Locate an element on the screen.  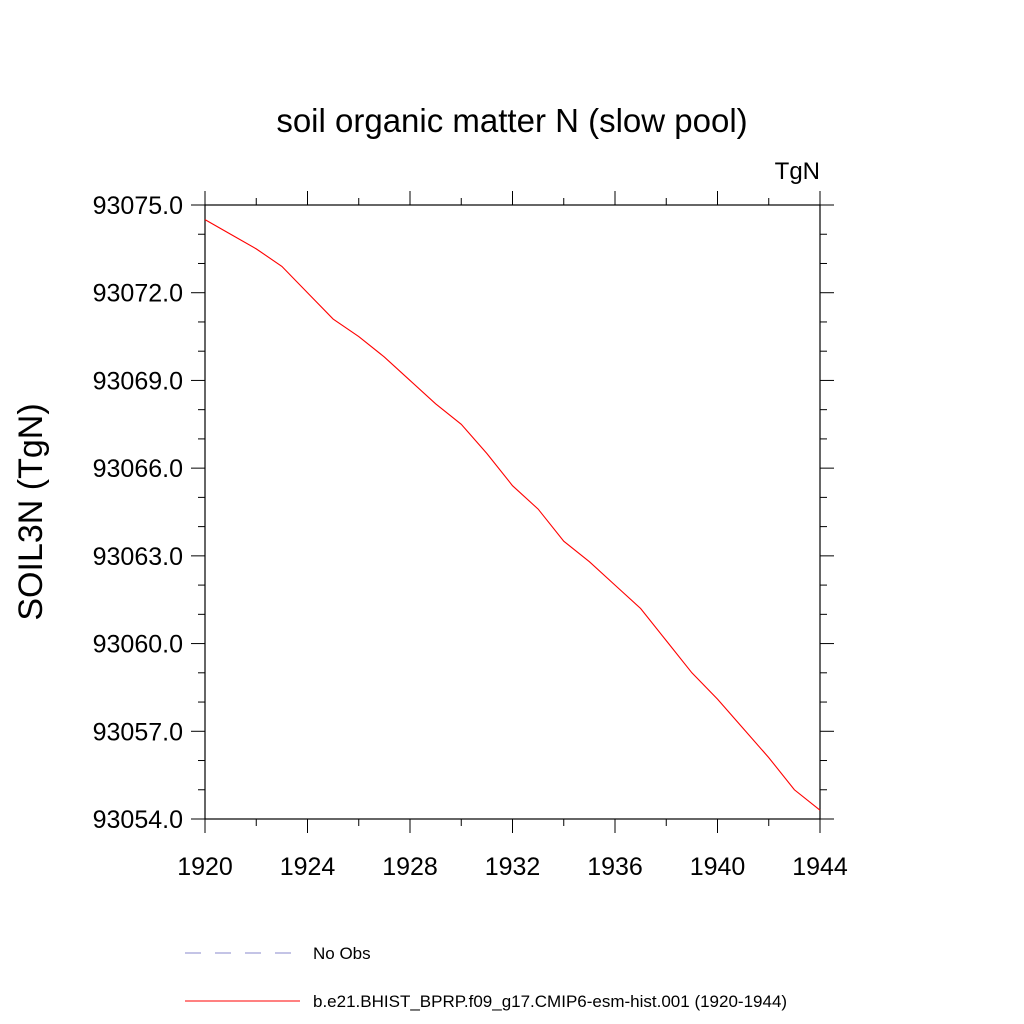
y-tick-label: 93072.0 is located at coordinates (138, 294).